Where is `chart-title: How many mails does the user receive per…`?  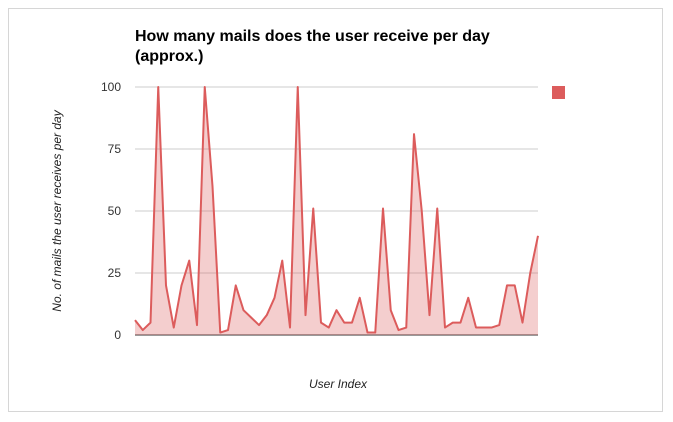
chart-title: How many mails does the user receive per… is located at coordinates (312, 46).